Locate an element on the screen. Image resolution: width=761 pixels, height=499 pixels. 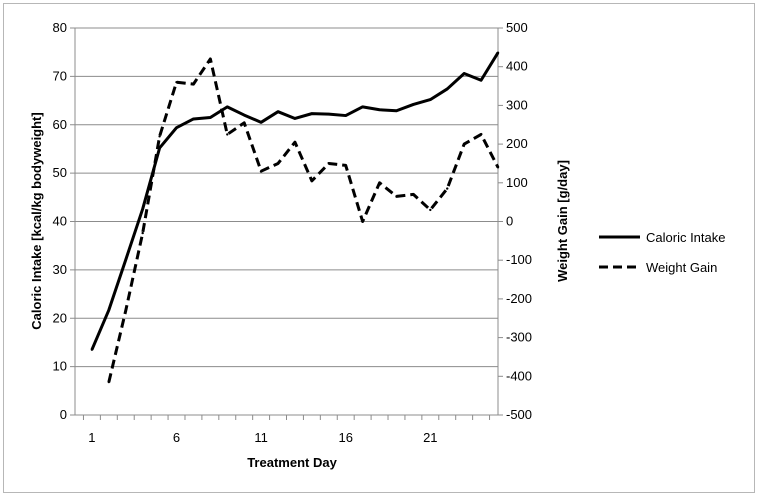
left-tick-label: 70 is located at coordinates (60, 75).